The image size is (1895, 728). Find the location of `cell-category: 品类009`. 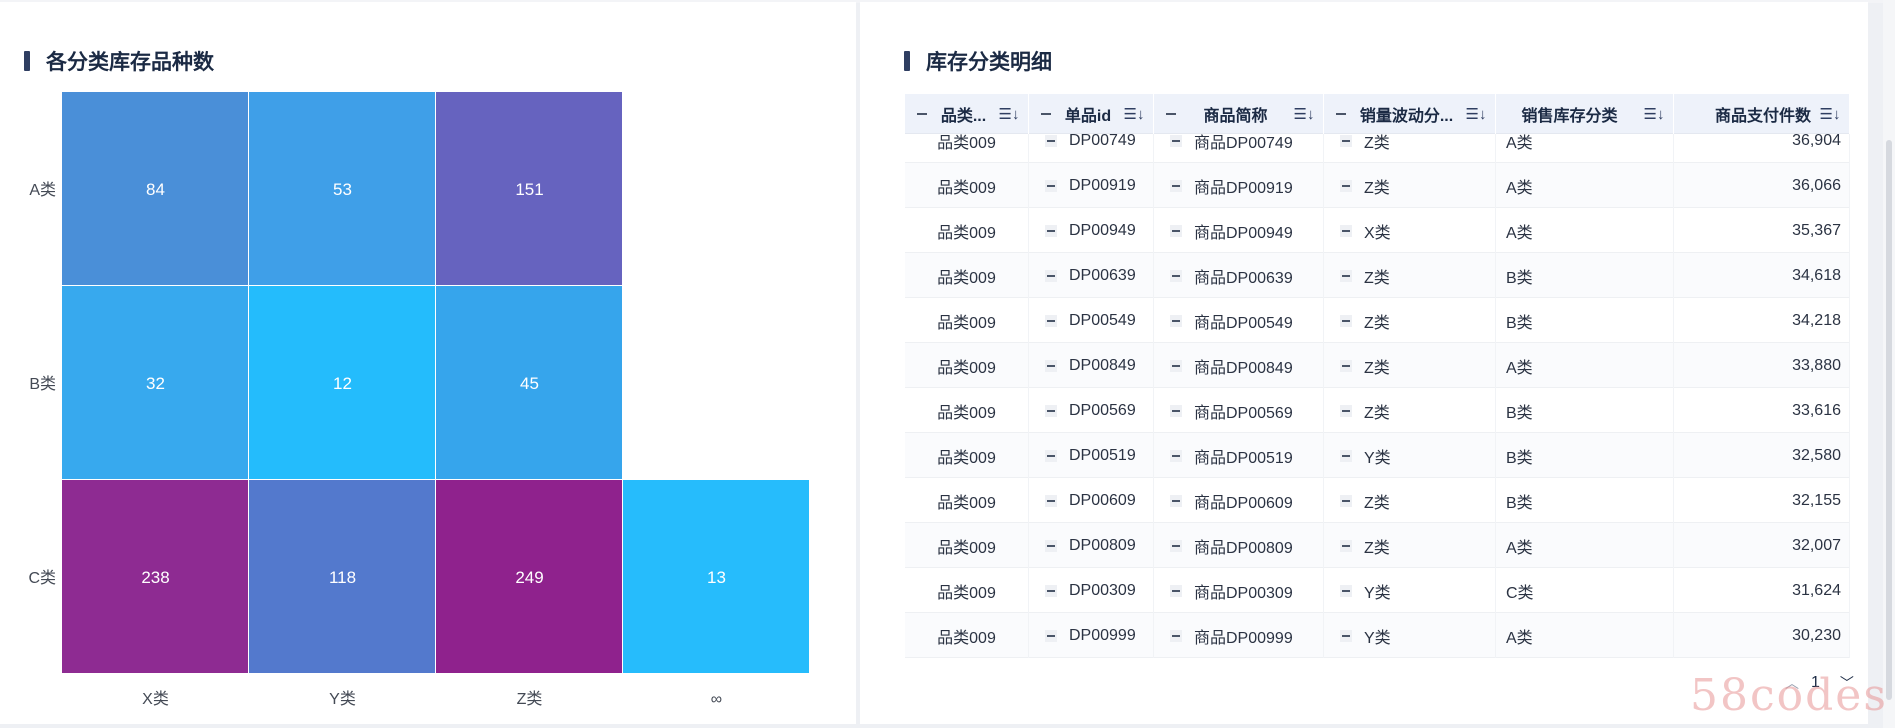

cell-category: 品类009 is located at coordinates (967, 275).